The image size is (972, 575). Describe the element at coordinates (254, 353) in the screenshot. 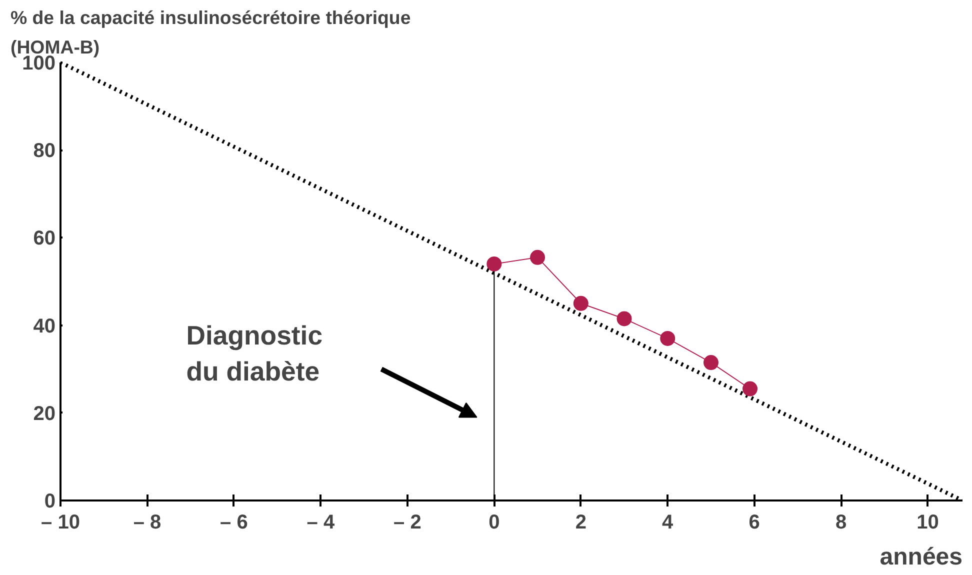

I see `annotation: Diagnostic du diabète` at that location.